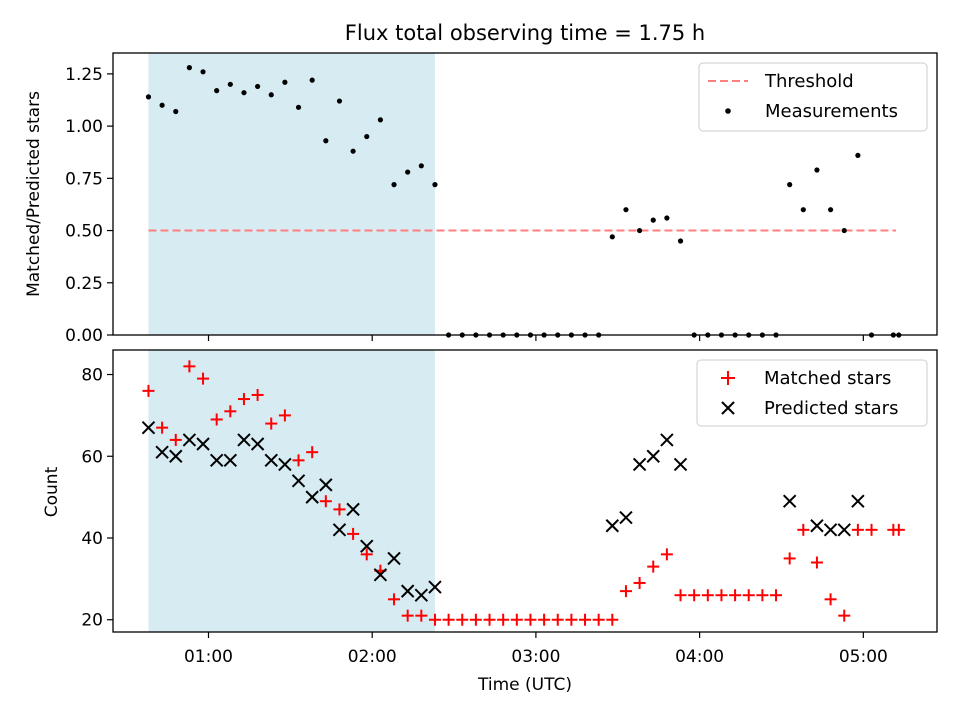 The width and height of the screenshot is (960, 720). I want to click on ratio-ytick-label: 0.50, so click(84, 232).